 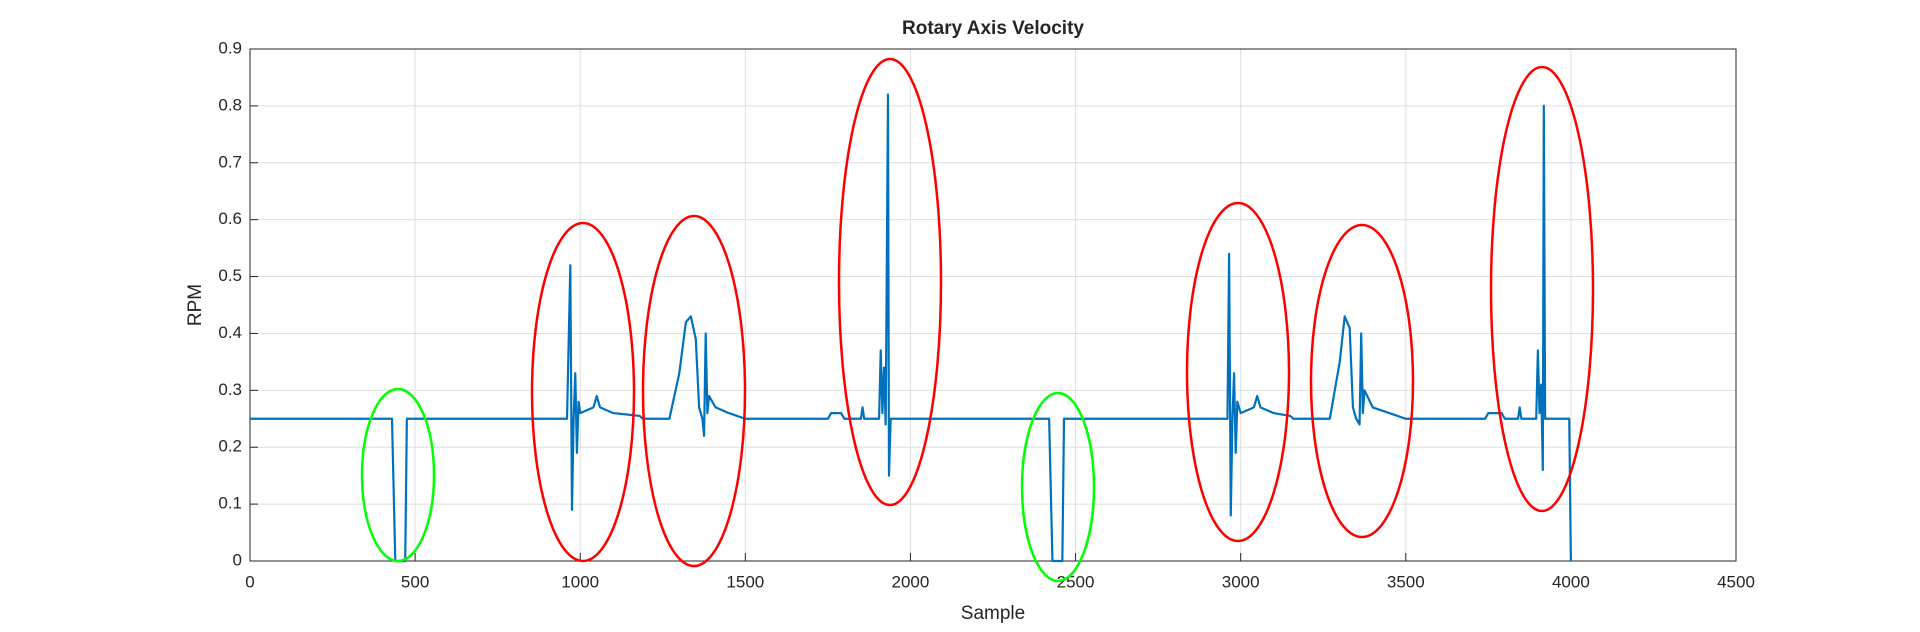 I want to click on y-tick-label: 0.7, so click(x=230, y=161).